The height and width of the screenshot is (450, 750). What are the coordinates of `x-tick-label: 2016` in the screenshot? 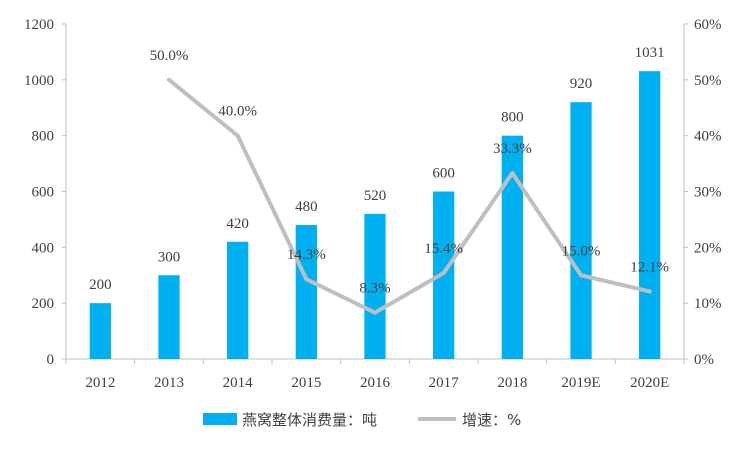 It's located at (375, 383).